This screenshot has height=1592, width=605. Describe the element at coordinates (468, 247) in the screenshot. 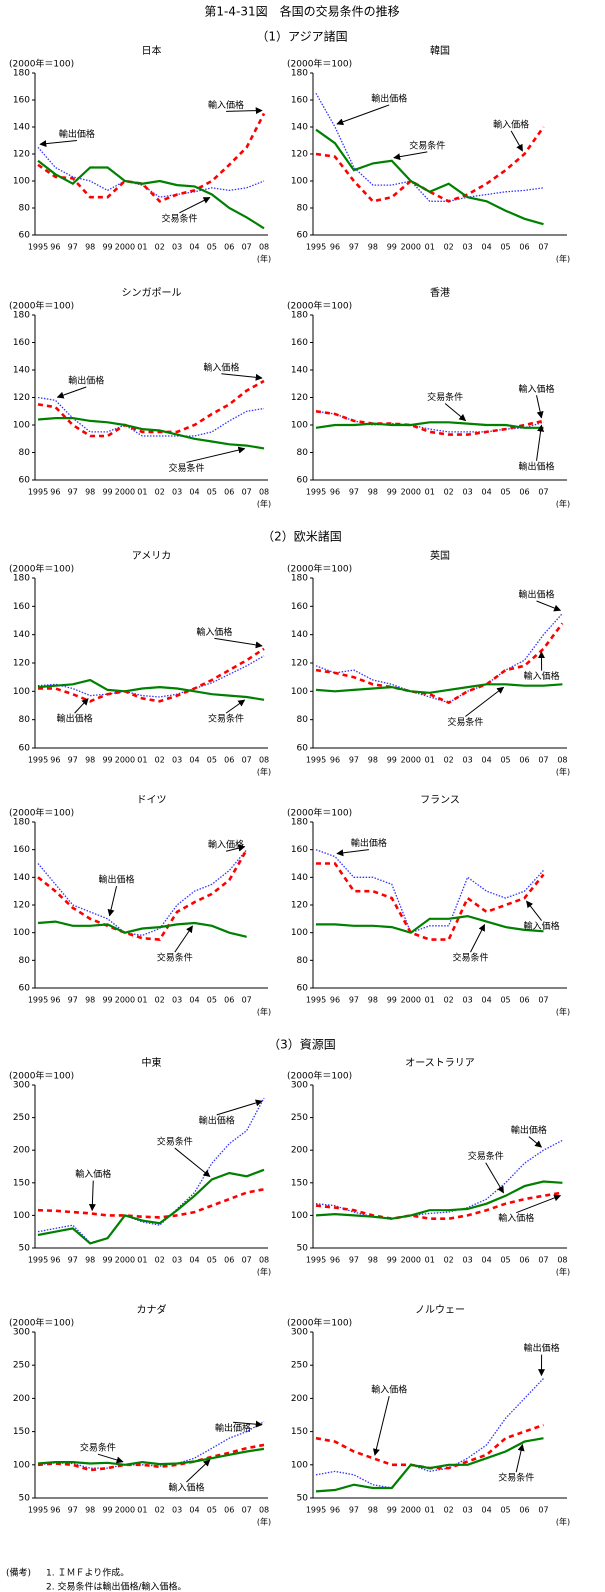

I see `x-tick-label: 03` at that location.